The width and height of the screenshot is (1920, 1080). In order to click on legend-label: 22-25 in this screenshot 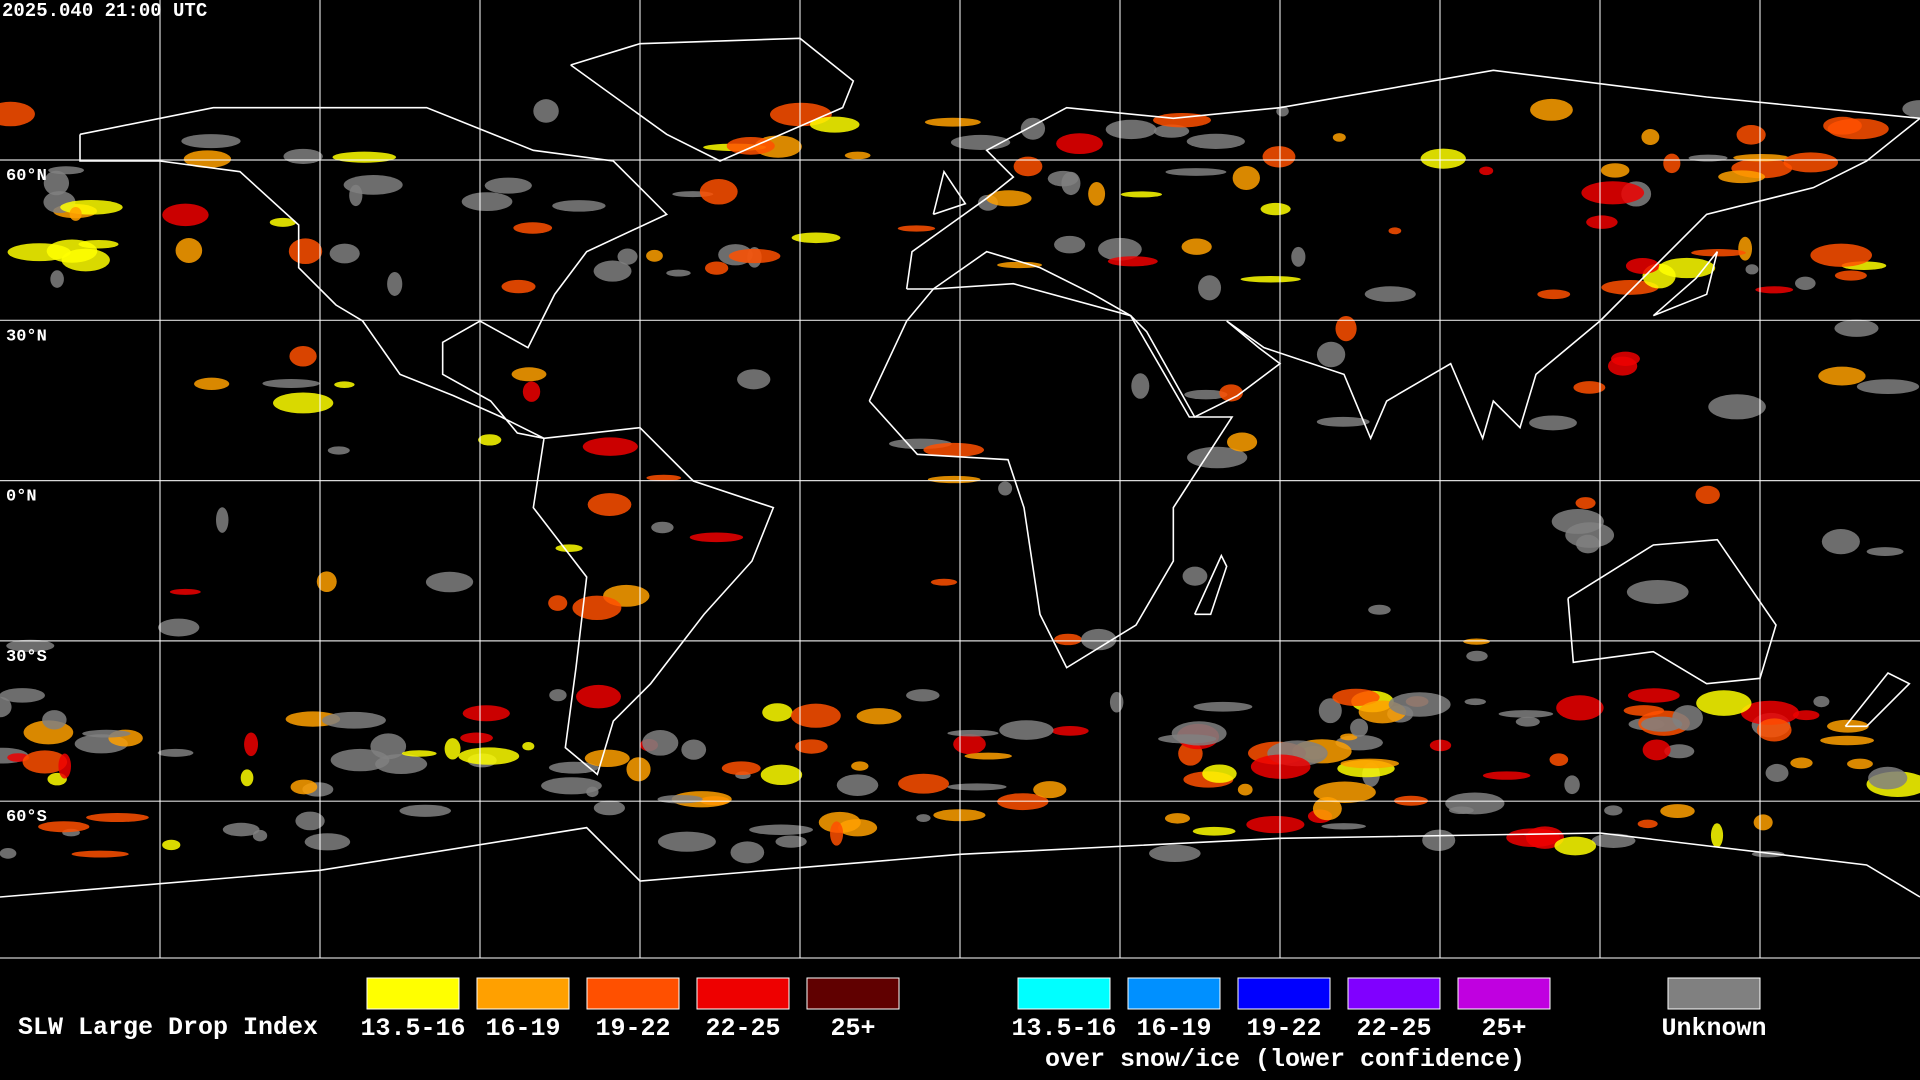, I will do `click(742, 1028)`.